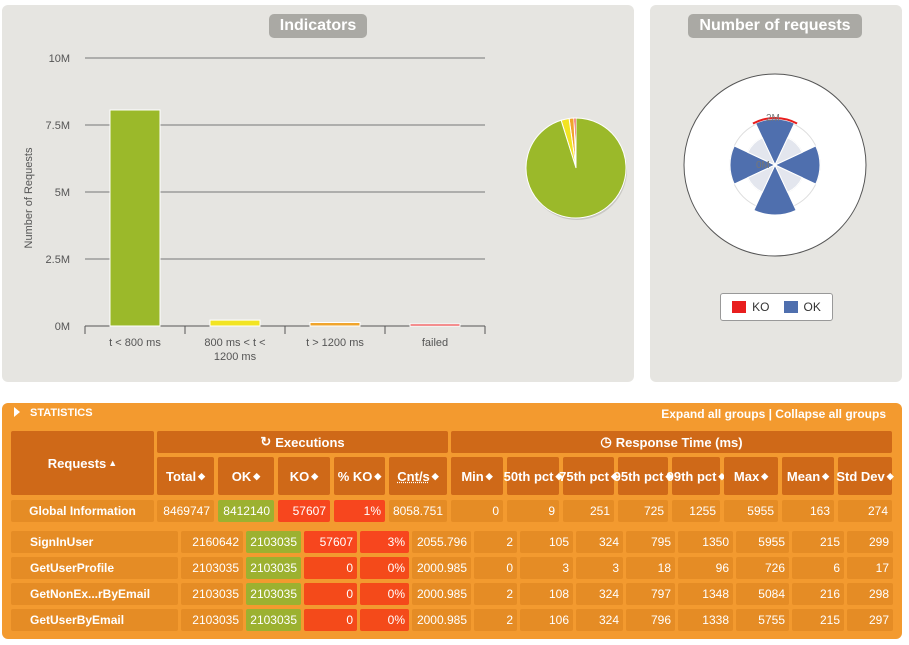  I want to click on polar-label-0m: 0M, so click(763, 165).